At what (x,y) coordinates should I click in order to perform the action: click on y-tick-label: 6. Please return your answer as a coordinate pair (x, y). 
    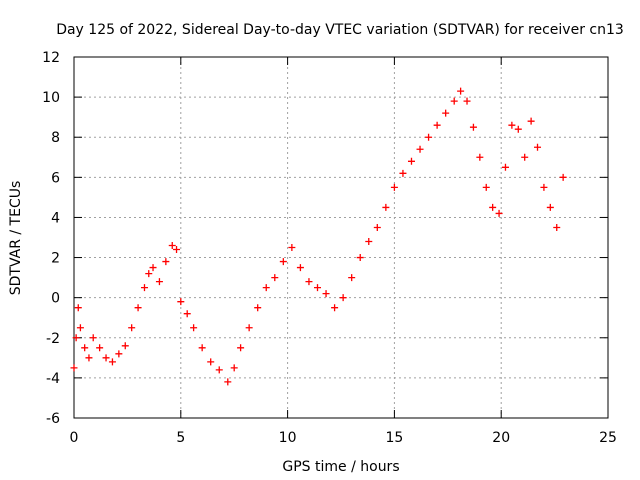
    Looking at the image, I should click on (55, 178).